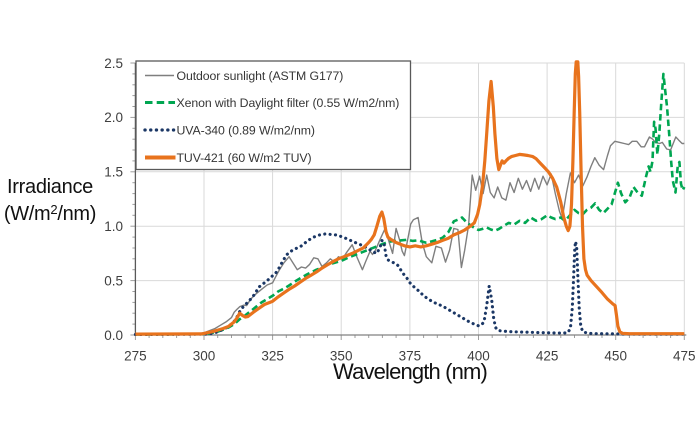  What do you see at coordinates (50, 213) in the screenshot?
I see `svg-text: (W/m2/nm)` at bounding box center [50, 213].